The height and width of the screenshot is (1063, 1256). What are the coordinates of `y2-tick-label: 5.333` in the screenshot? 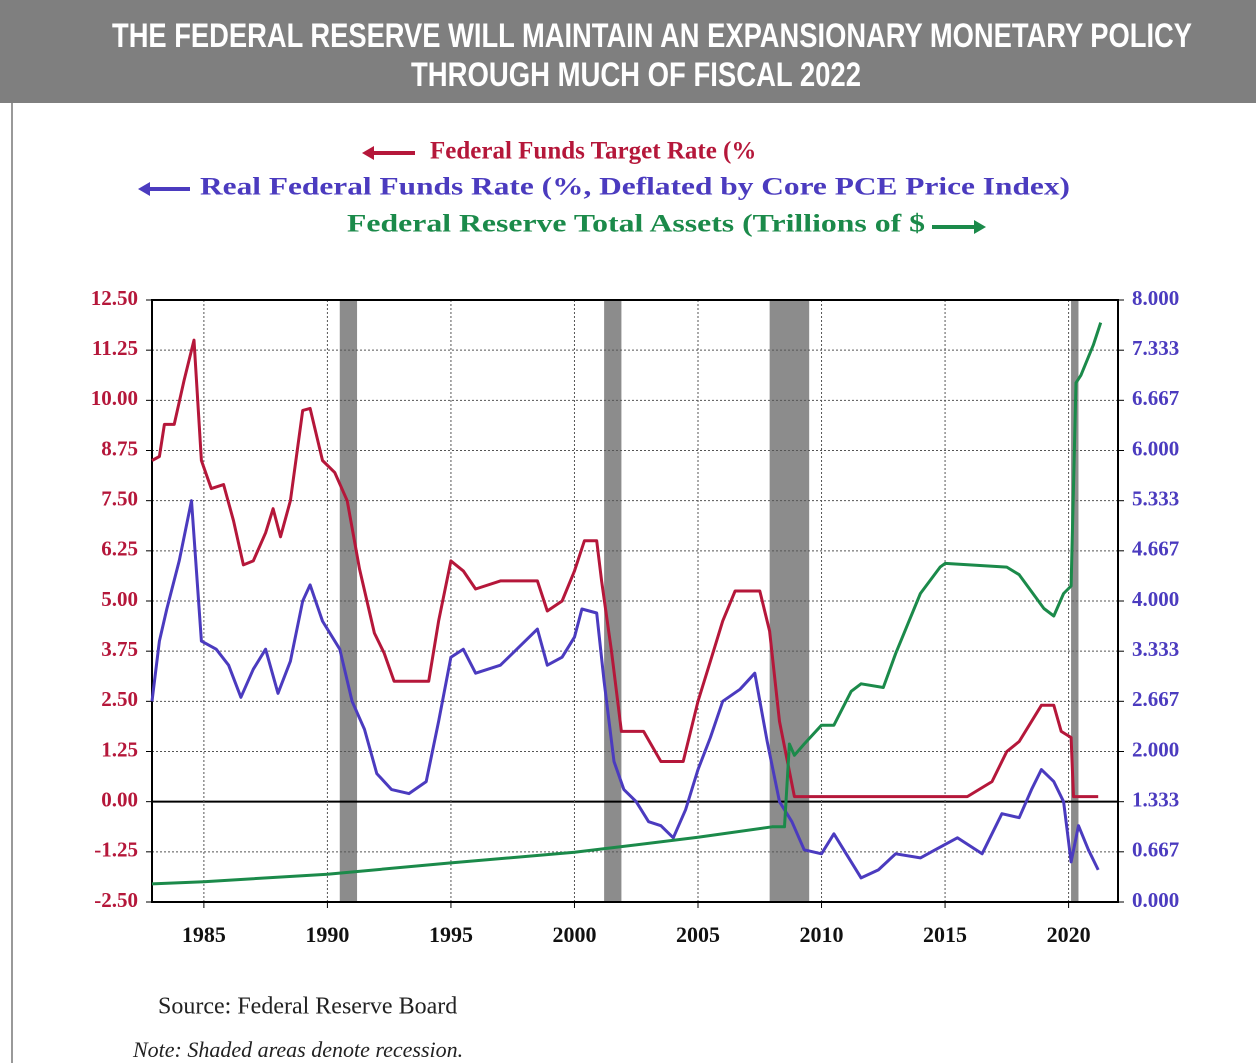 It's located at (1155, 499).